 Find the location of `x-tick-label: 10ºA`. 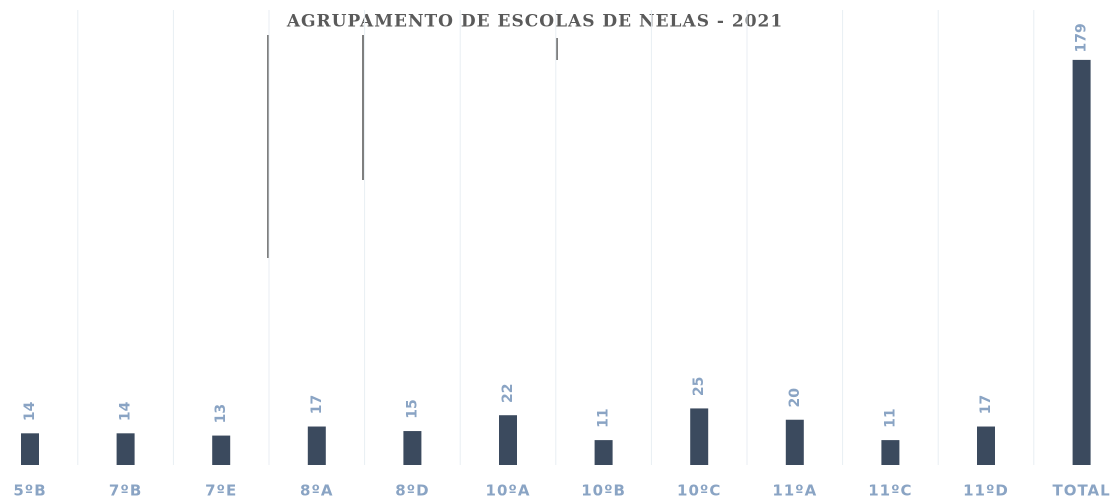

x-tick-label: 10ºA is located at coordinates (508, 491).